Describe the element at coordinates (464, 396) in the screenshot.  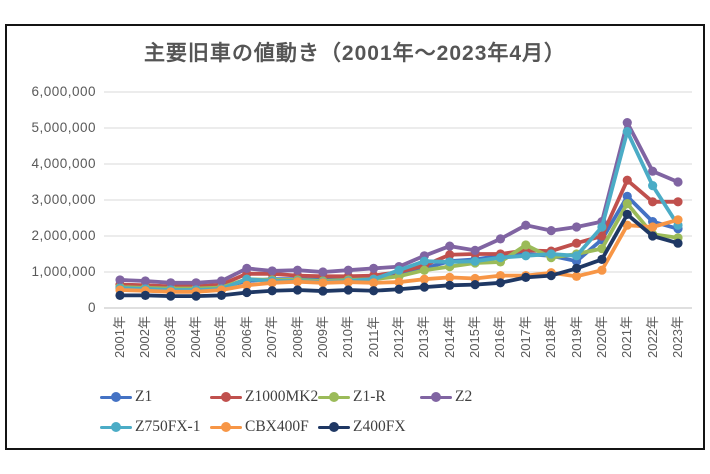
I see `legend-label: Z2` at that location.